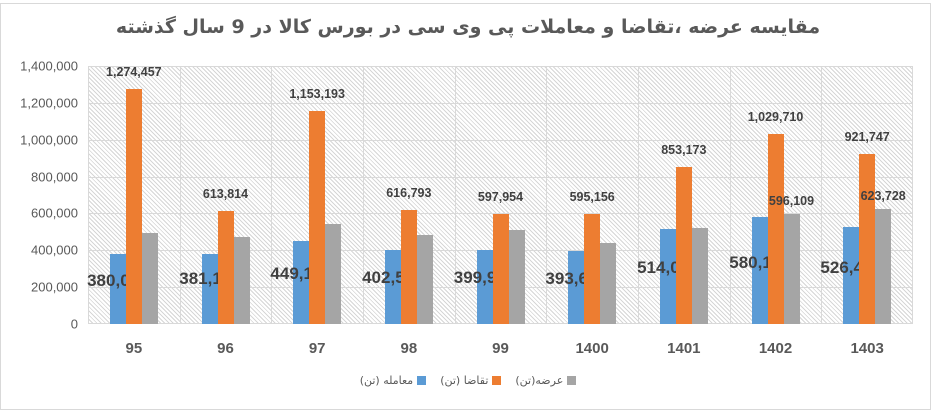 The image size is (936, 416). Describe the element at coordinates (317, 348) in the screenshot. I see `x-tick-label: 97` at that location.